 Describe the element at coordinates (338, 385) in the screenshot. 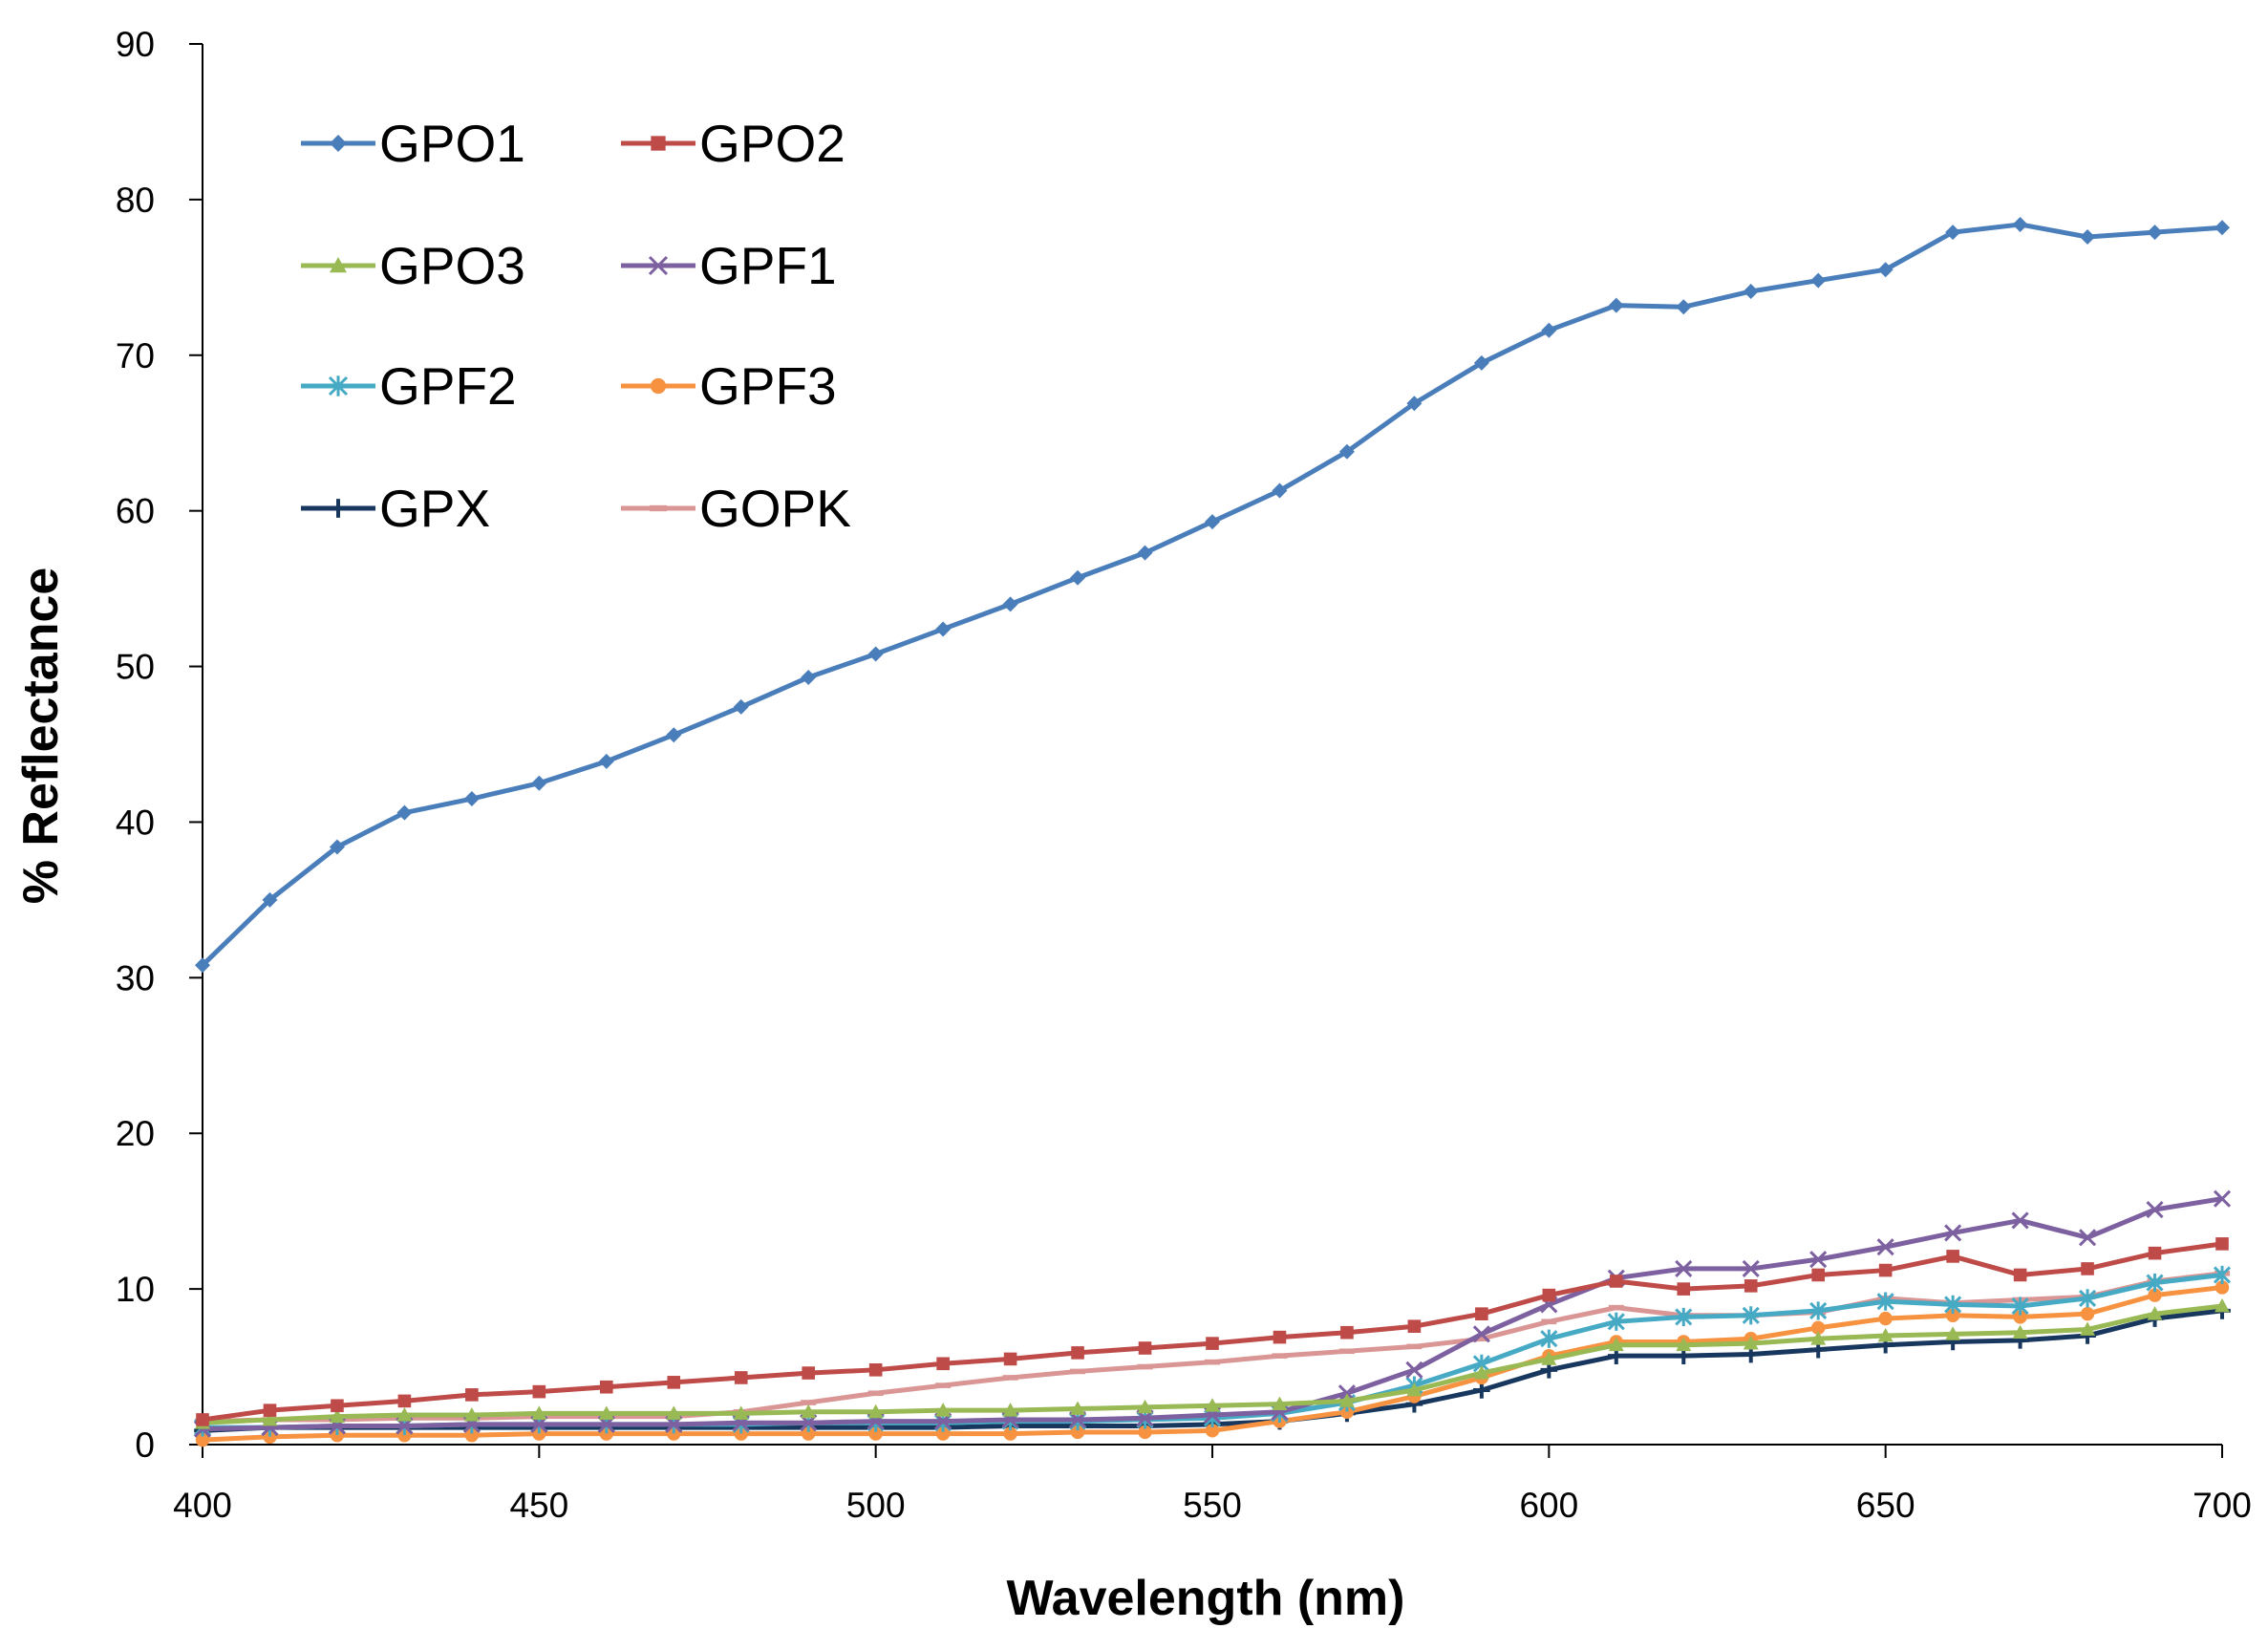

I see `legend-marker-gpf2` at that location.